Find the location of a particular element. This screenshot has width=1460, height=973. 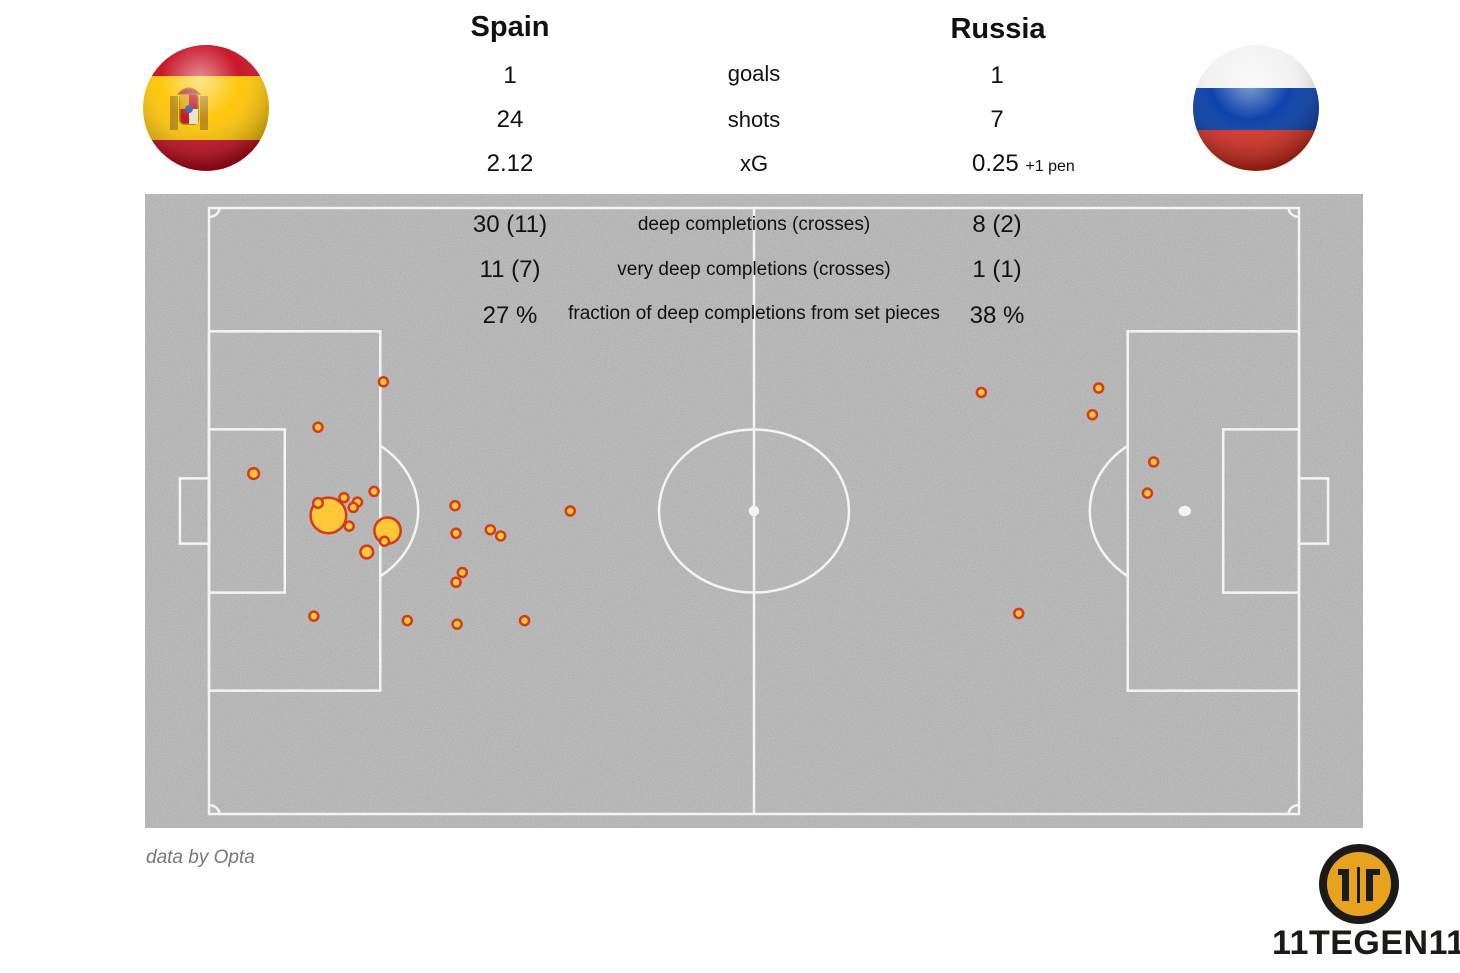

shots-spain is located at coordinates (412, 503).